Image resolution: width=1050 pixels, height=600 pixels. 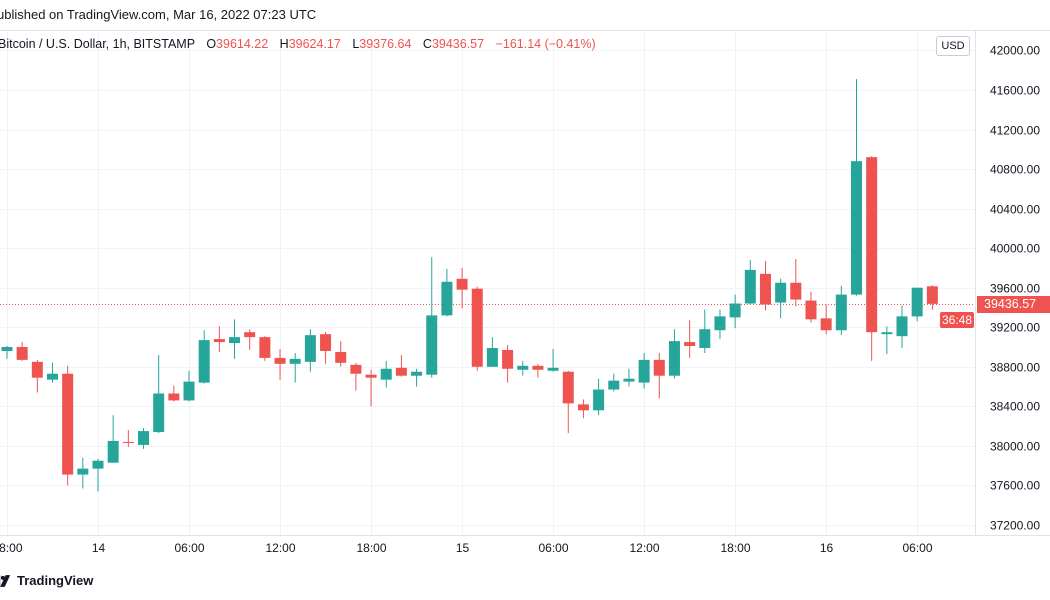 What do you see at coordinates (1015, 51) in the screenshot?
I see `price-tick-label: 42000.00` at bounding box center [1015, 51].